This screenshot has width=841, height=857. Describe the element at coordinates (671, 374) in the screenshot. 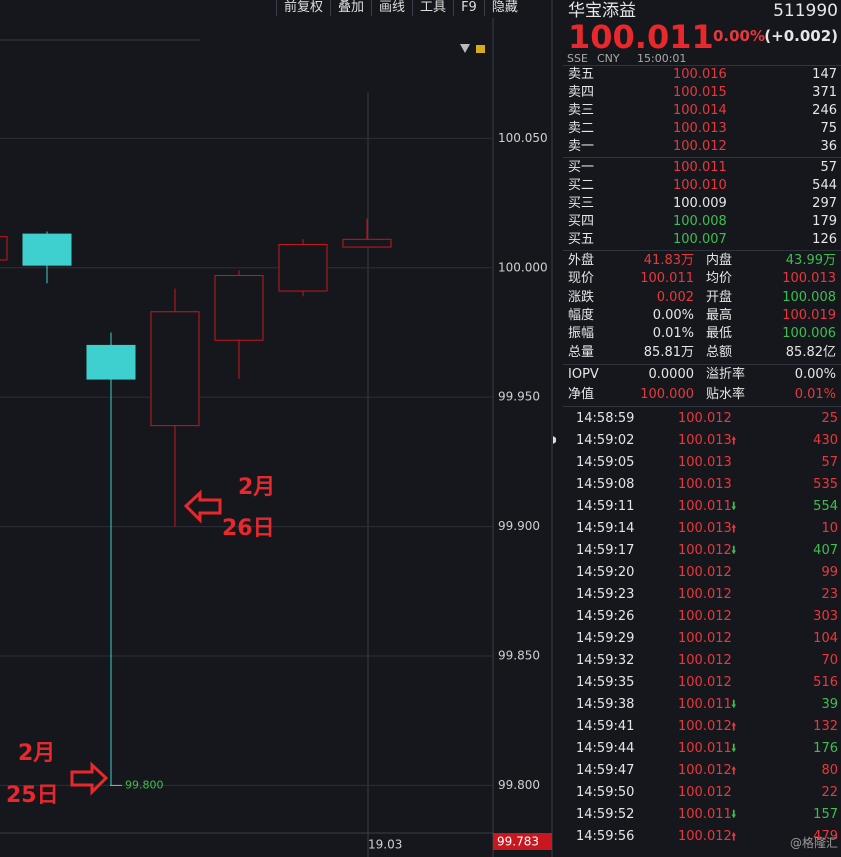

I see `stat-value: 0.0000` at that location.